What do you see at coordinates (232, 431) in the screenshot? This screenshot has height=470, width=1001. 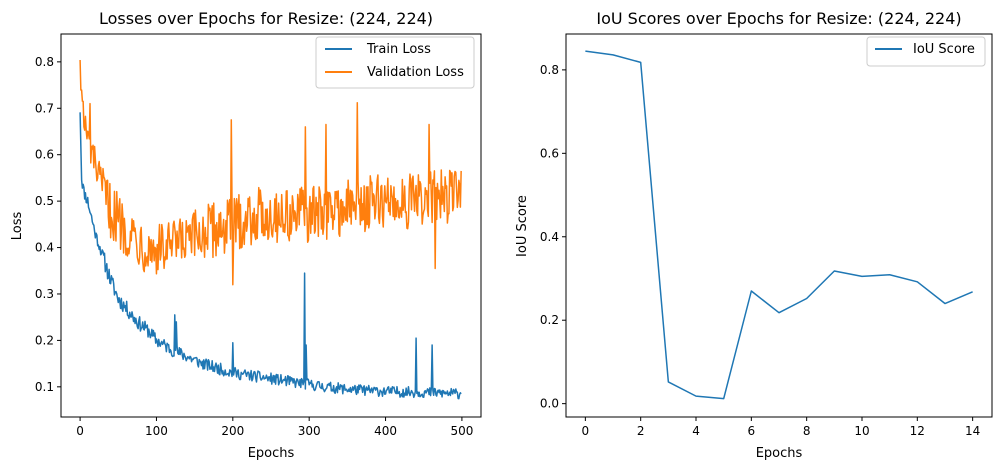 I see `x-tick-label: 200` at bounding box center [232, 431].